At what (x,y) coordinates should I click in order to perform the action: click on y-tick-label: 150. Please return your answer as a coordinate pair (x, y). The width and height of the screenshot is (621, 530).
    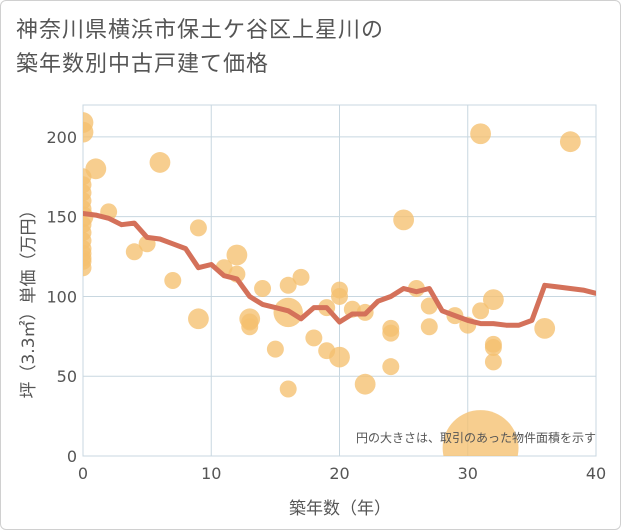
    Looking at the image, I should click on (61, 217).